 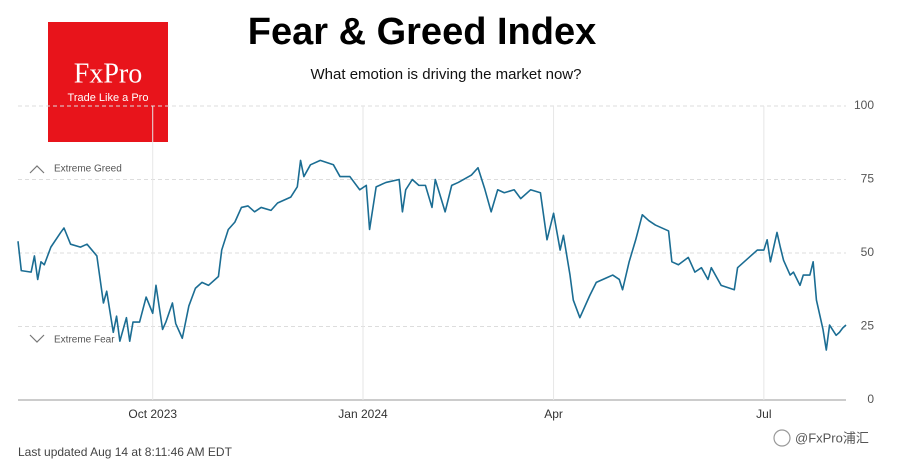 What do you see at coordinates (832, 437) in the screenshot?
I see `watermark: @FxPro浦汇` at bounding box center [832, 437].